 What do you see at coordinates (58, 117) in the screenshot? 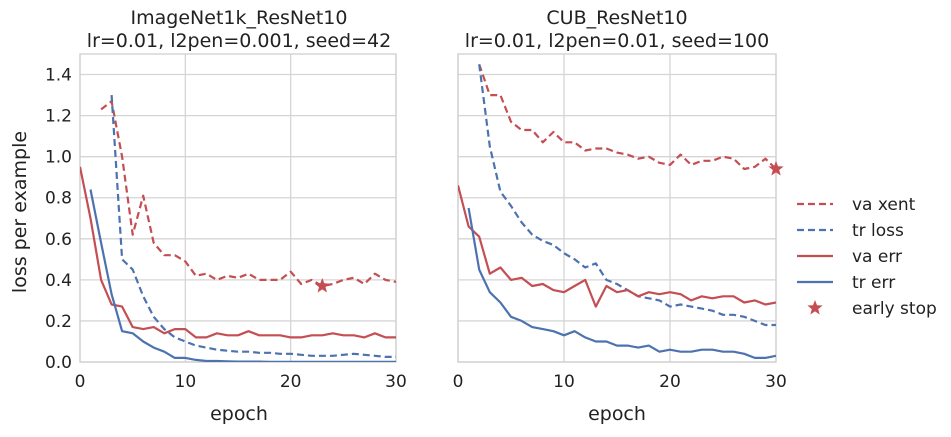
I see `y-tick-label: 1.2` at bounding box center [58, 117].